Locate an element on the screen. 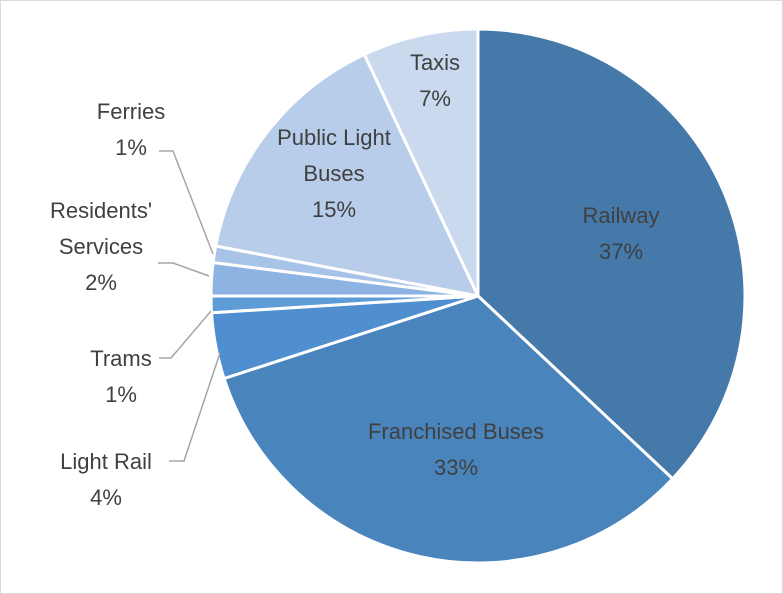 This screenshot has width=783, height=594. data-label-category: Railway is located at coordinates (620, 215).